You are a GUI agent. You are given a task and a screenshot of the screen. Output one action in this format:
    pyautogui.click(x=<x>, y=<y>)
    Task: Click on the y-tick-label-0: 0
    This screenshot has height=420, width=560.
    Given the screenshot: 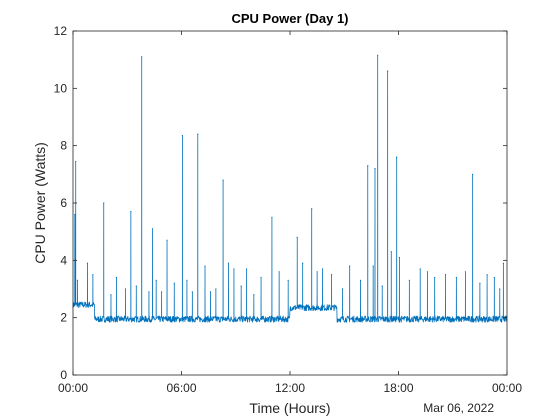 What is the action you would take?
    pyautogui.click(x=63, y=375)
    